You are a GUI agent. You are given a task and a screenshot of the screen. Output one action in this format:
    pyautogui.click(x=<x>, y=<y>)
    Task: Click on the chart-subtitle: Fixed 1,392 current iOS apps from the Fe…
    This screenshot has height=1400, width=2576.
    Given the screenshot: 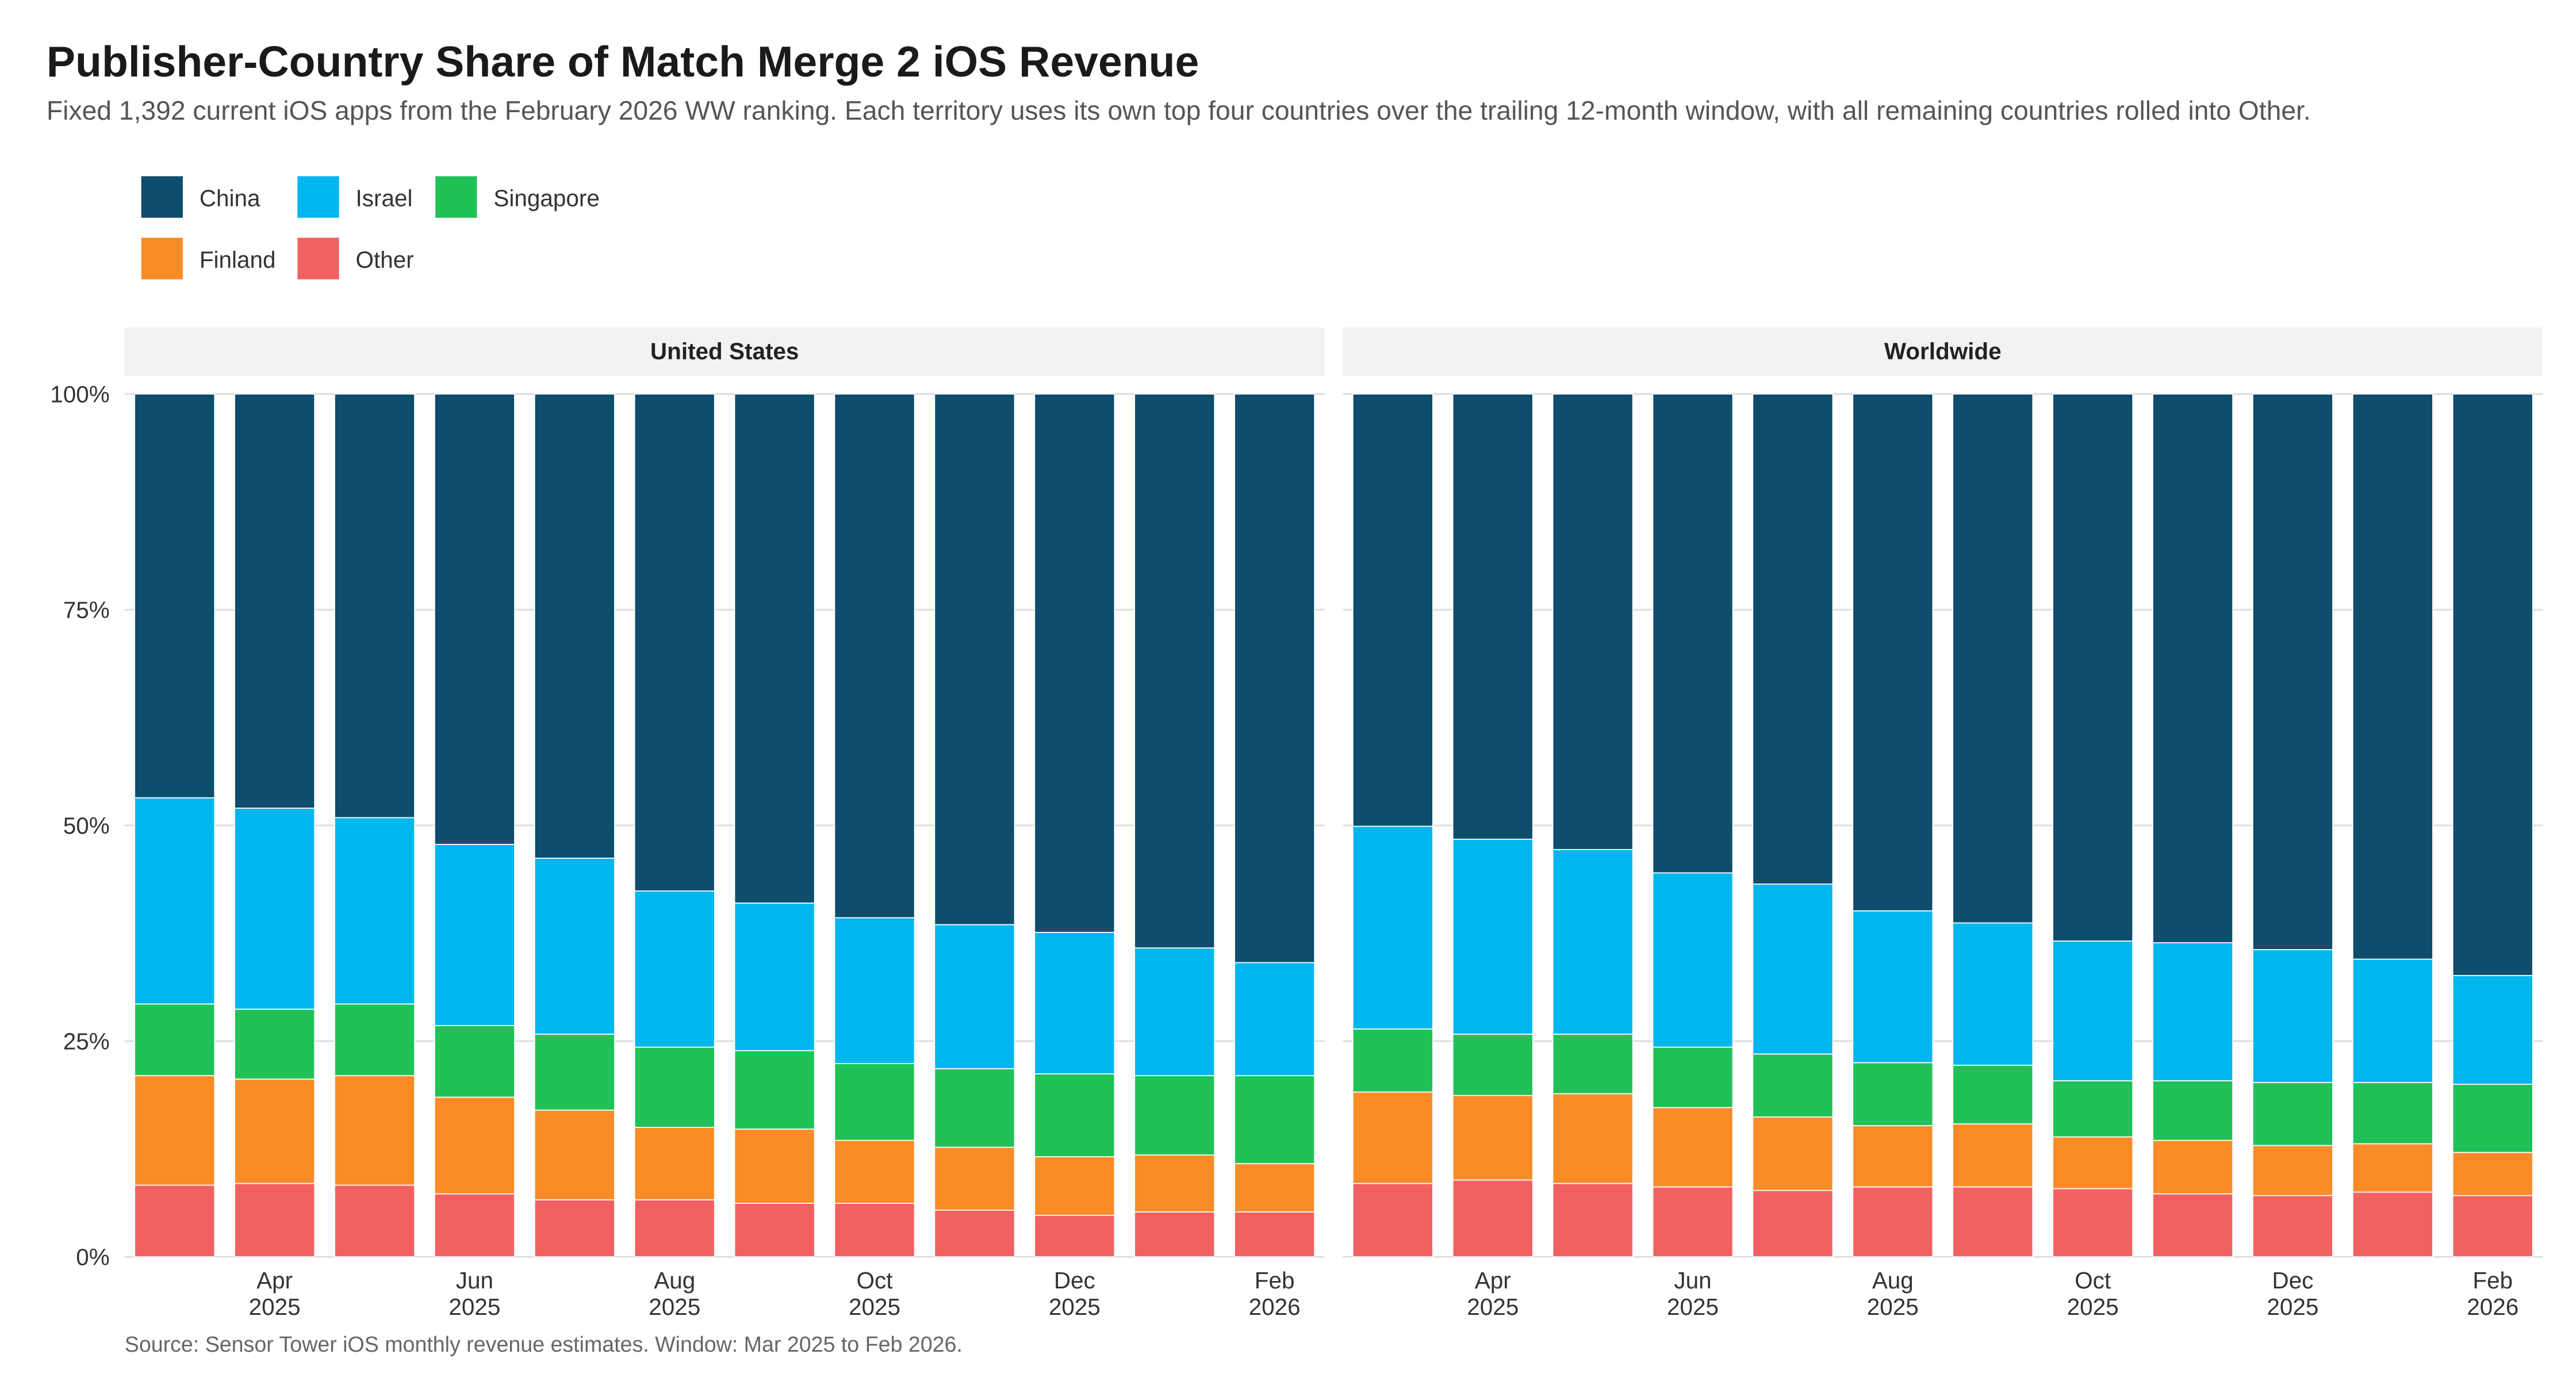 What is the action you would take?
    pyautogui.click(x=1178, y=113)
    